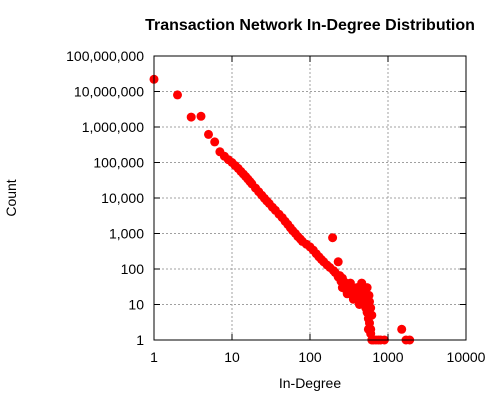 This screenshot has width=500, height=400. I want to click on x-tick-label: 1000, so click(387, 357).